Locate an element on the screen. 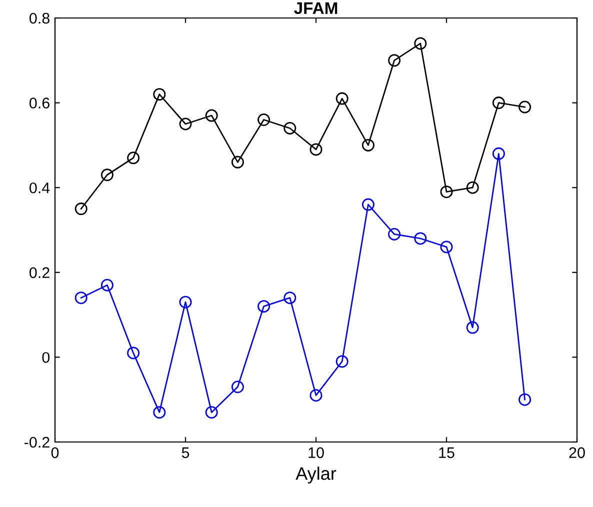  y-tick-label: 0.6 is located at coordinates (40, 103).